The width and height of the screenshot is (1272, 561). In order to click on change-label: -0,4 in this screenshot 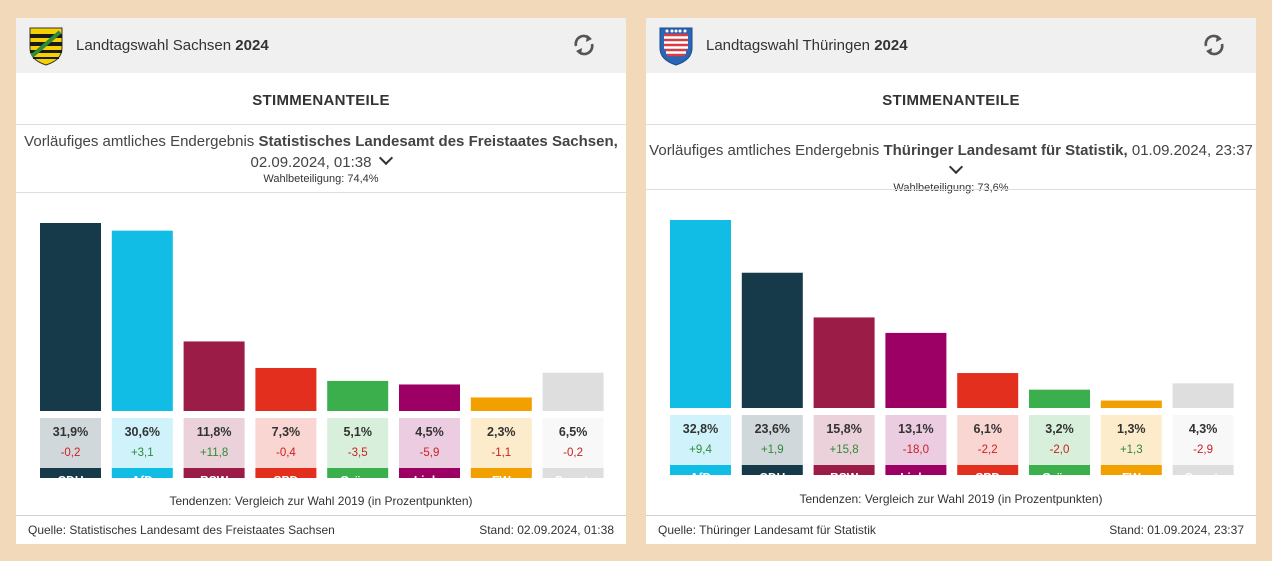, I will do `click(286, 453)`.